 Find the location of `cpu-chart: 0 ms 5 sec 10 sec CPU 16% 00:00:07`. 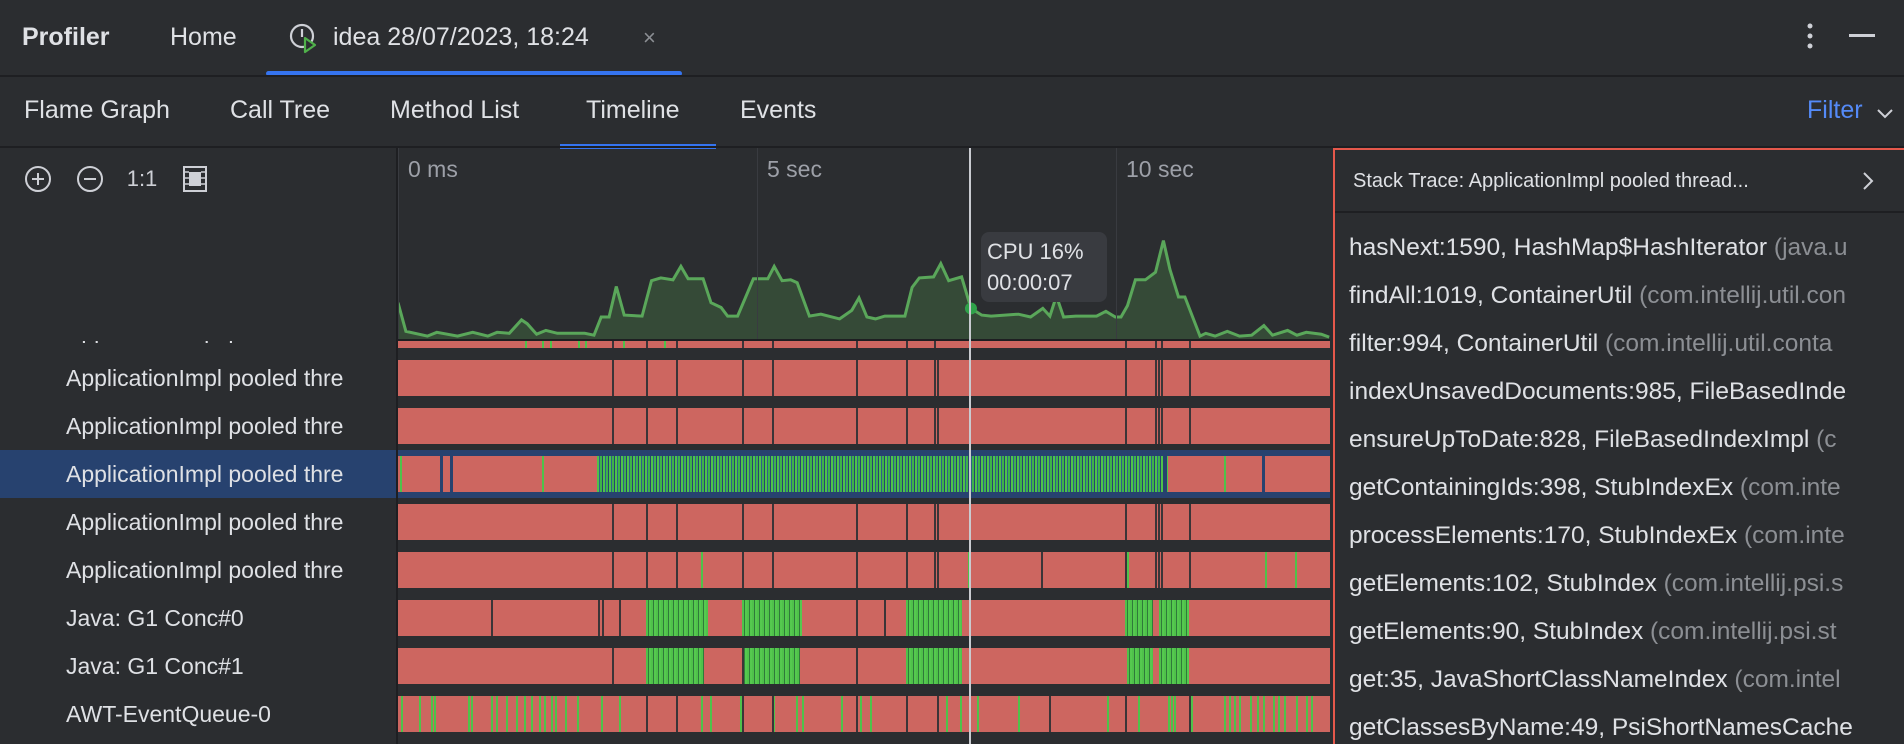

cpu-chart: 0 ms 5 sec 10 sec CPU 16% 00:00:07 is located at coordinates (864, 244).